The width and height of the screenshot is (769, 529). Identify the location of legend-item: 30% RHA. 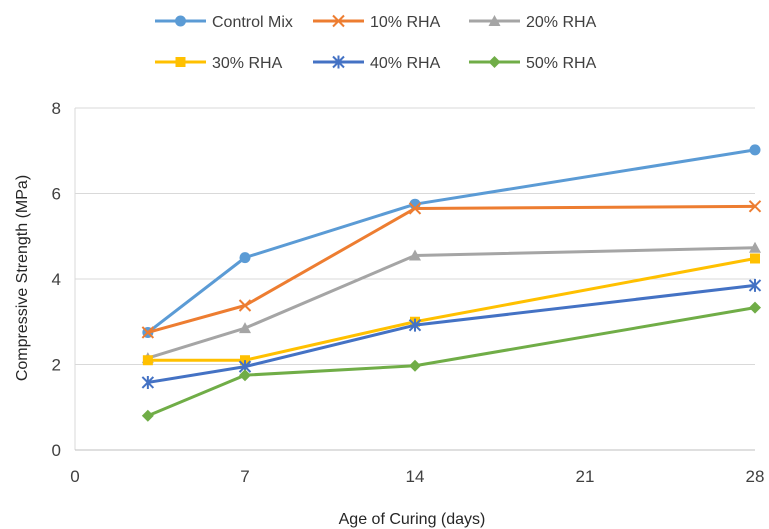
(219, 63).